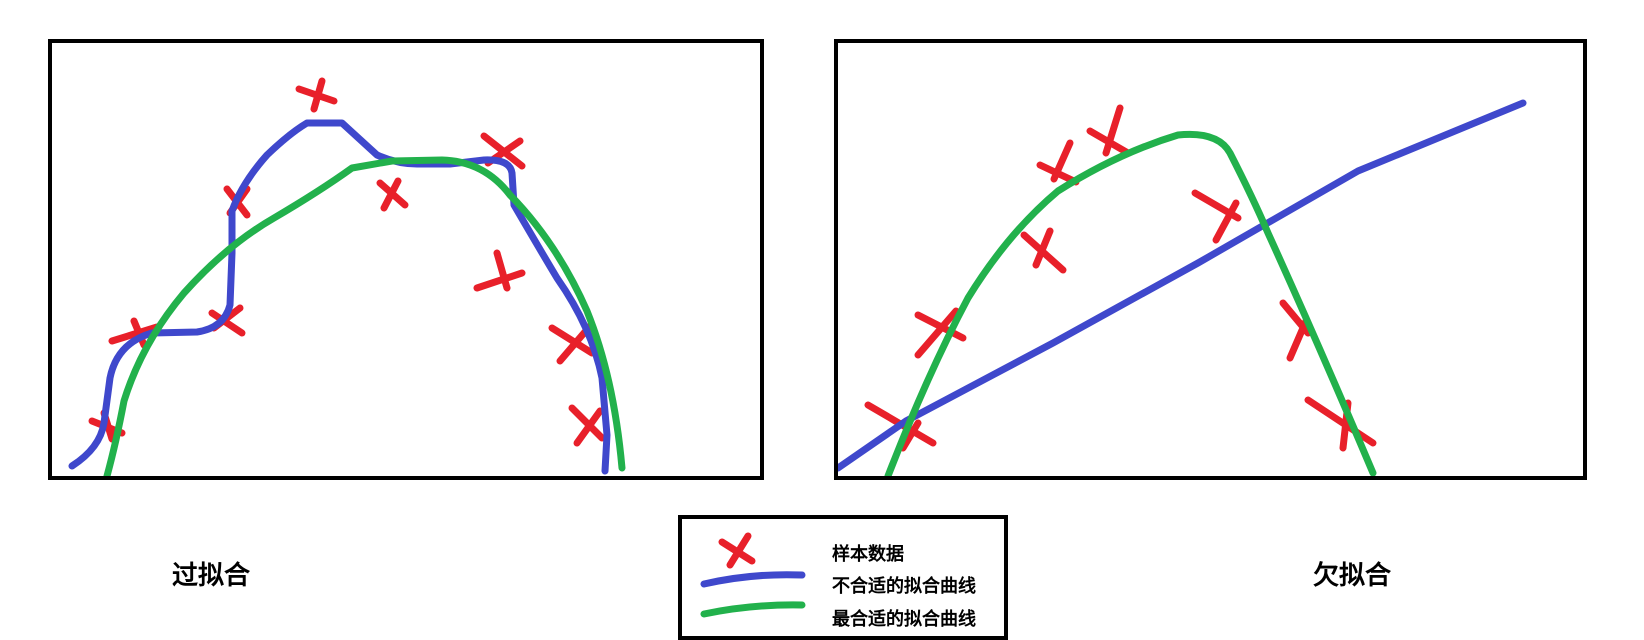  Describe the element at coordinates (753, 579) in the screenshot. I see `bad-fit-legend-icon` at that location.